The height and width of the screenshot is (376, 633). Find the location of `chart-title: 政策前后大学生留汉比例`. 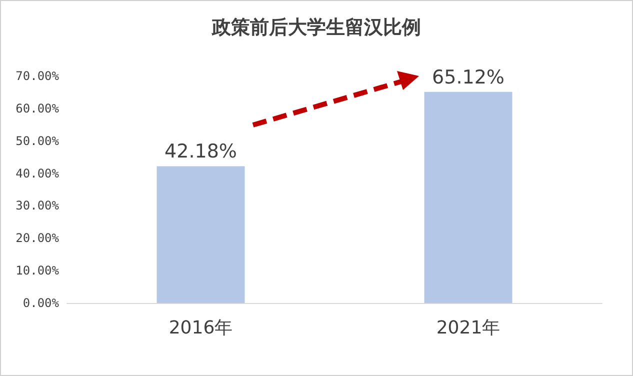

chart-title: 政策前后大学生留汉比例 is located at coordinates (316, 27).